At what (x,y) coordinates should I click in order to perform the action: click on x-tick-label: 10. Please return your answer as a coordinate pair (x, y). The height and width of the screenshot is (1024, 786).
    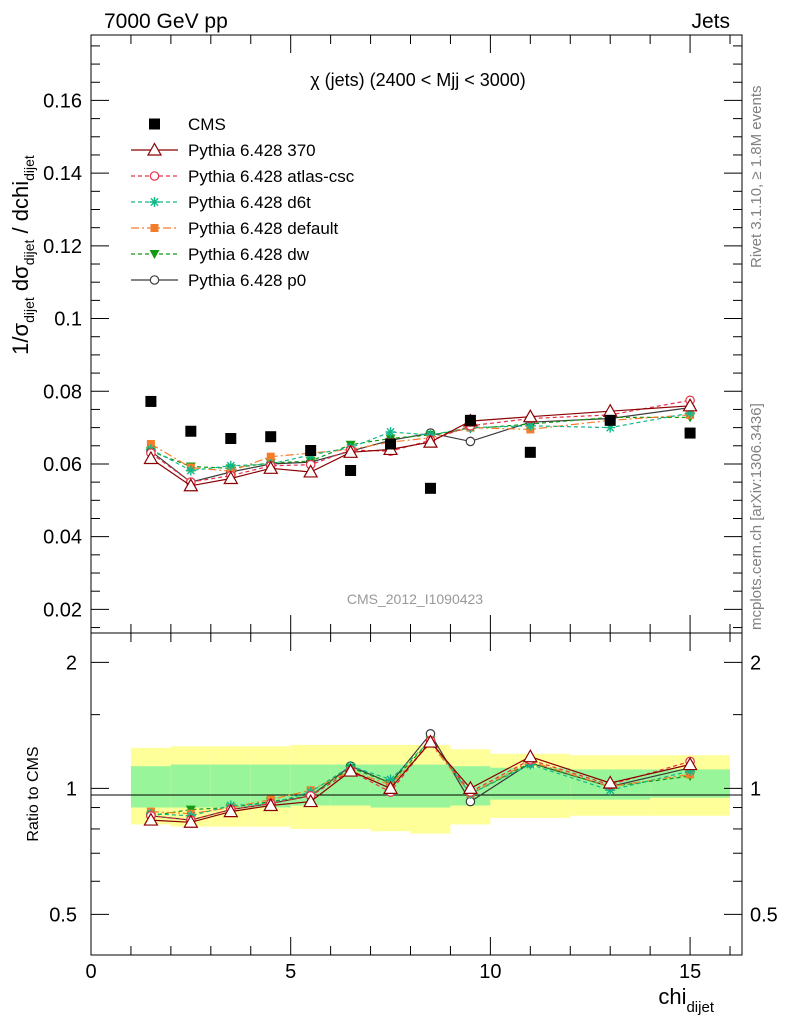
    Looking at the image, I should click on (490, 972).